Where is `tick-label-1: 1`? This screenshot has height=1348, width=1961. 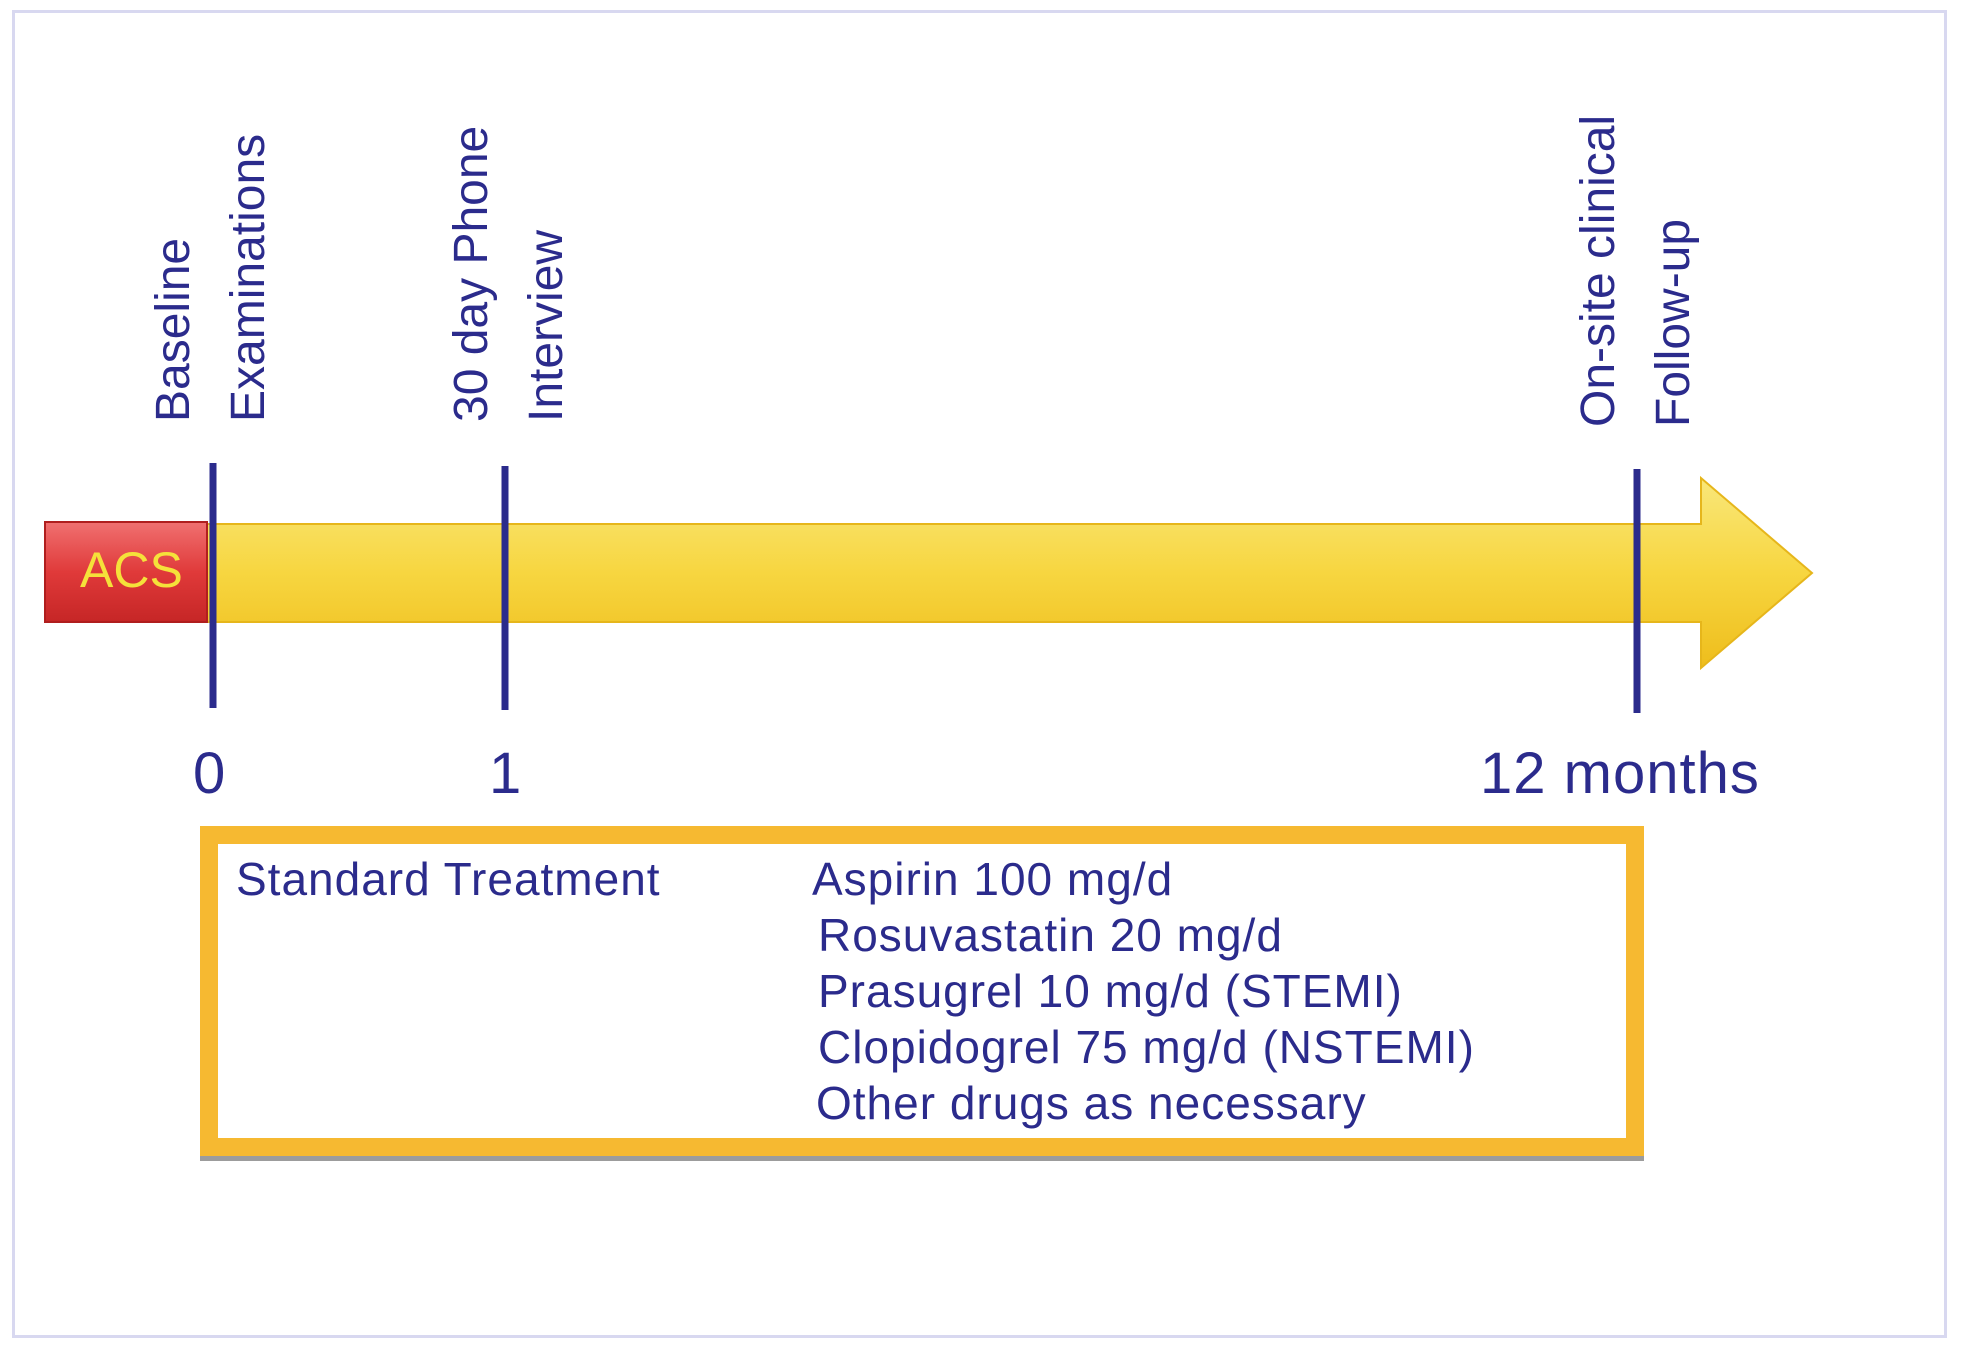
tick-label-1: 1 is located at coordinates (506, 773).